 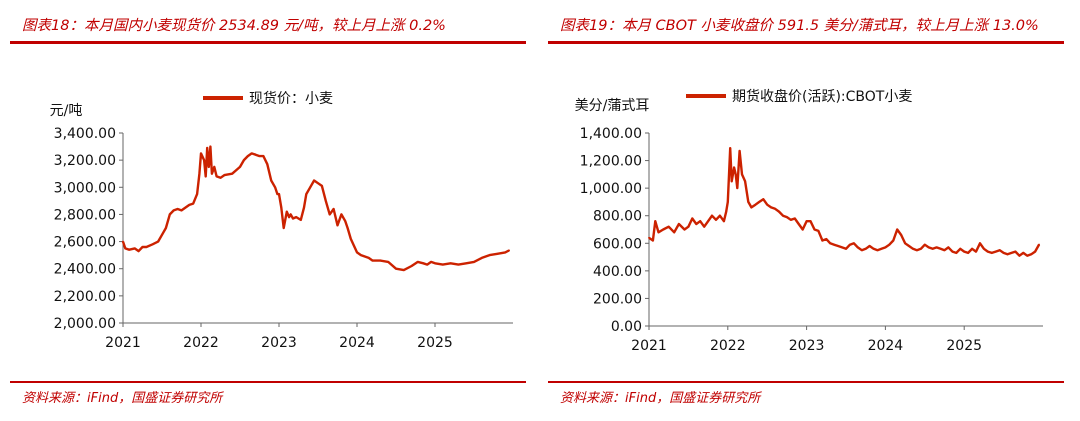 What do you see at coordinates (611, 189) in the screenshot?
I see `y-tick-label: 1,000.00` at bounding box center [611, 189].